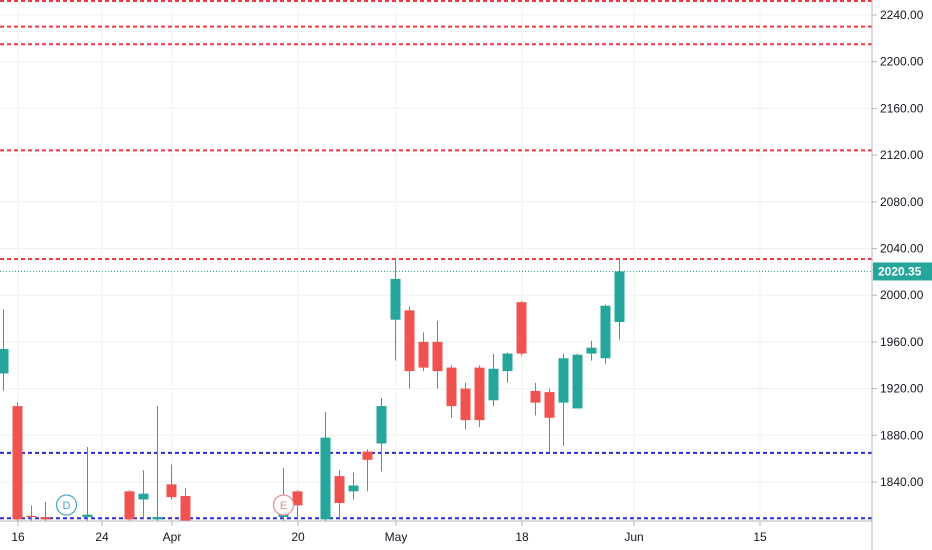 The image size is (932, 550). Describe the element at coordinates (902, 108) in the screenshot. I see `y-tick-label: 2160.00` at that location.